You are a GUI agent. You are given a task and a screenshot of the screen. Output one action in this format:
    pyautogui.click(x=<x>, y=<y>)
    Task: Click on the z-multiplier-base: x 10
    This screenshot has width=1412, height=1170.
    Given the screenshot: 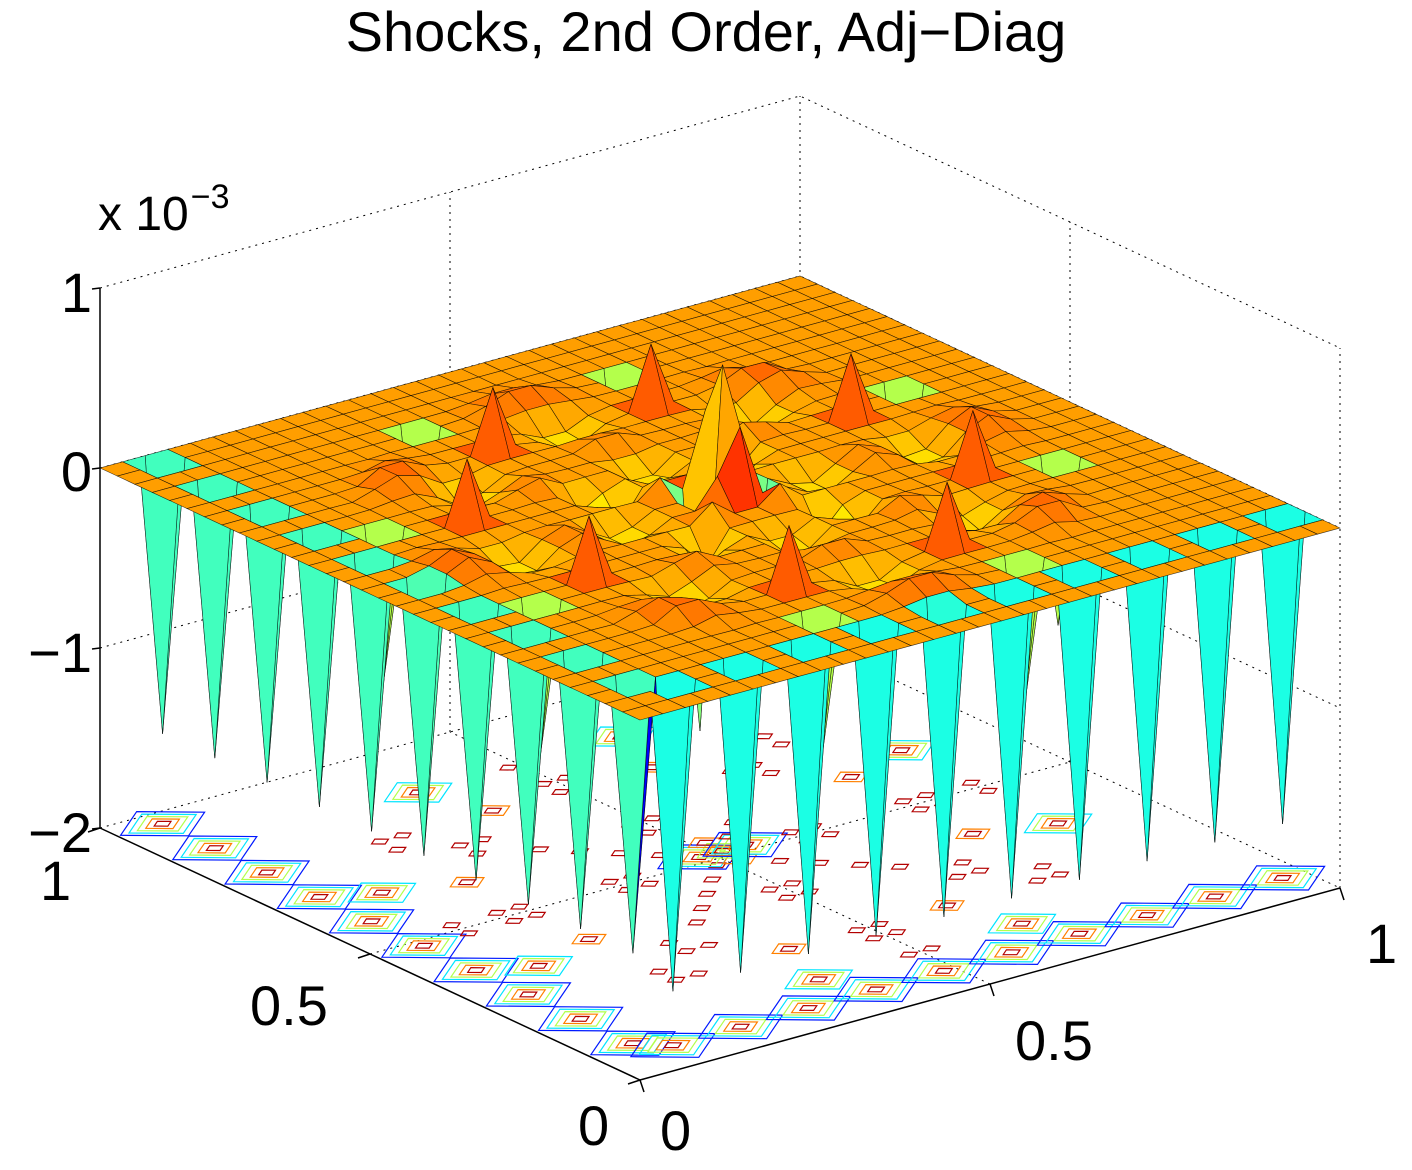 What is the action you would take?
    pyautogui.click(x=143, y=214)
    